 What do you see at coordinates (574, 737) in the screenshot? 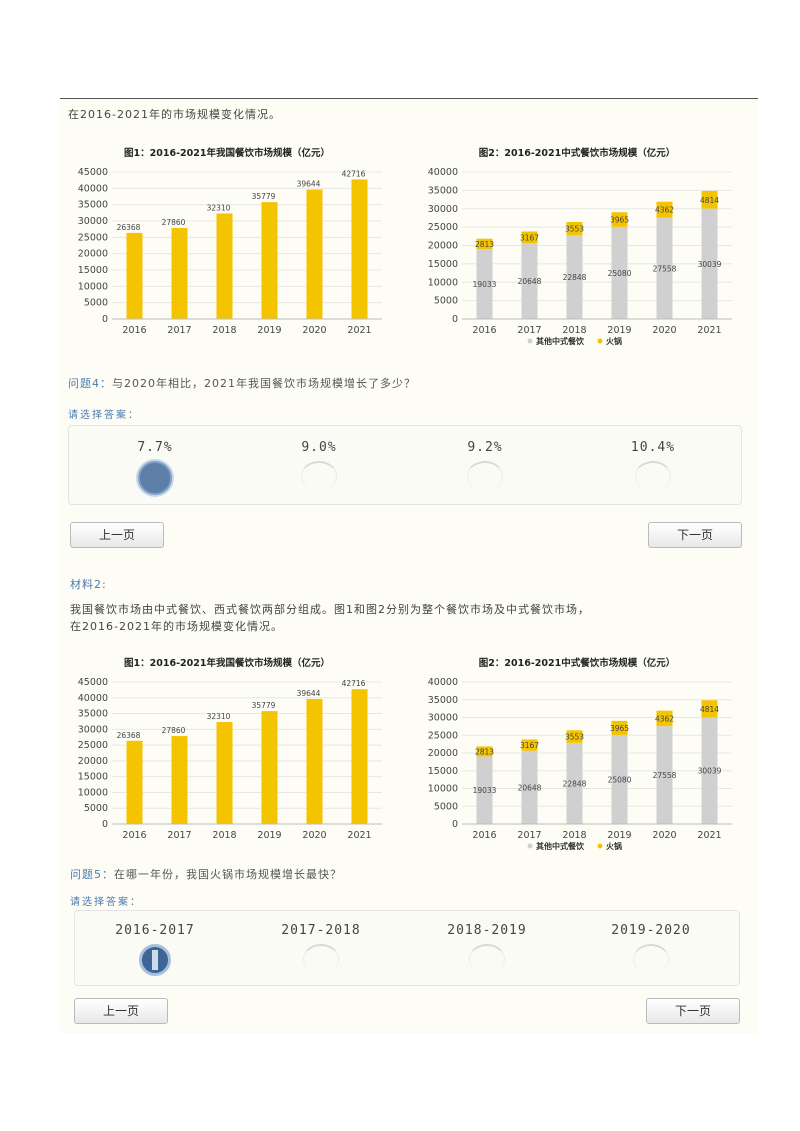
I see `data-label: 3553` at bounding box center [574, 737].